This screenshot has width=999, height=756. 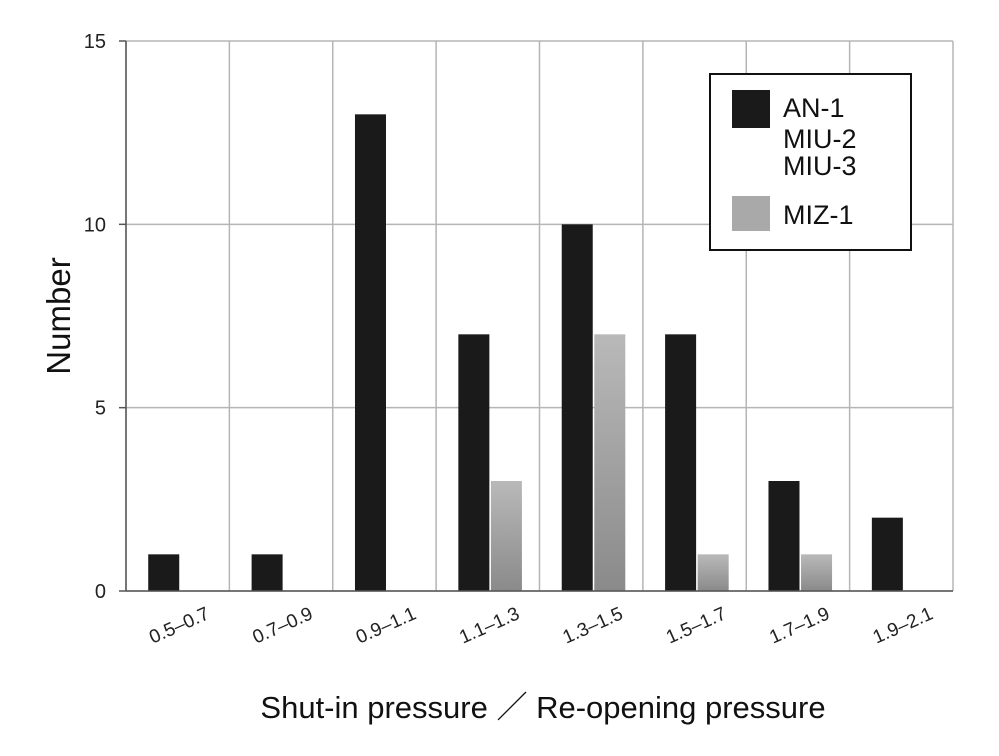 What do you see at coordinates (542, 707) in the screenshot?
I see `x-axis-title: Shut-in pressure ／ Re-opening pressure` at bounding box center [542, 707].